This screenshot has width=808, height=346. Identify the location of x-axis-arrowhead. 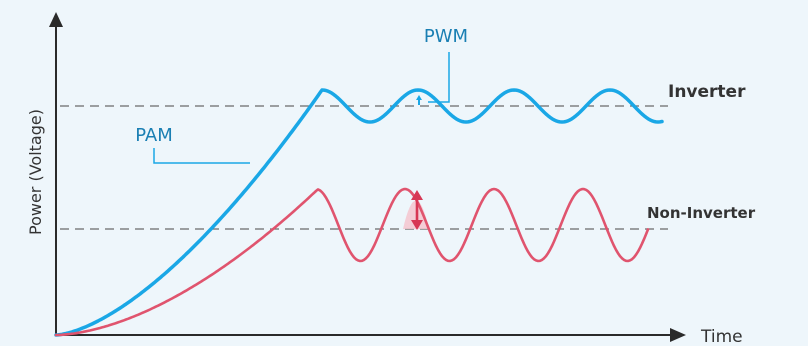
(678, 335).